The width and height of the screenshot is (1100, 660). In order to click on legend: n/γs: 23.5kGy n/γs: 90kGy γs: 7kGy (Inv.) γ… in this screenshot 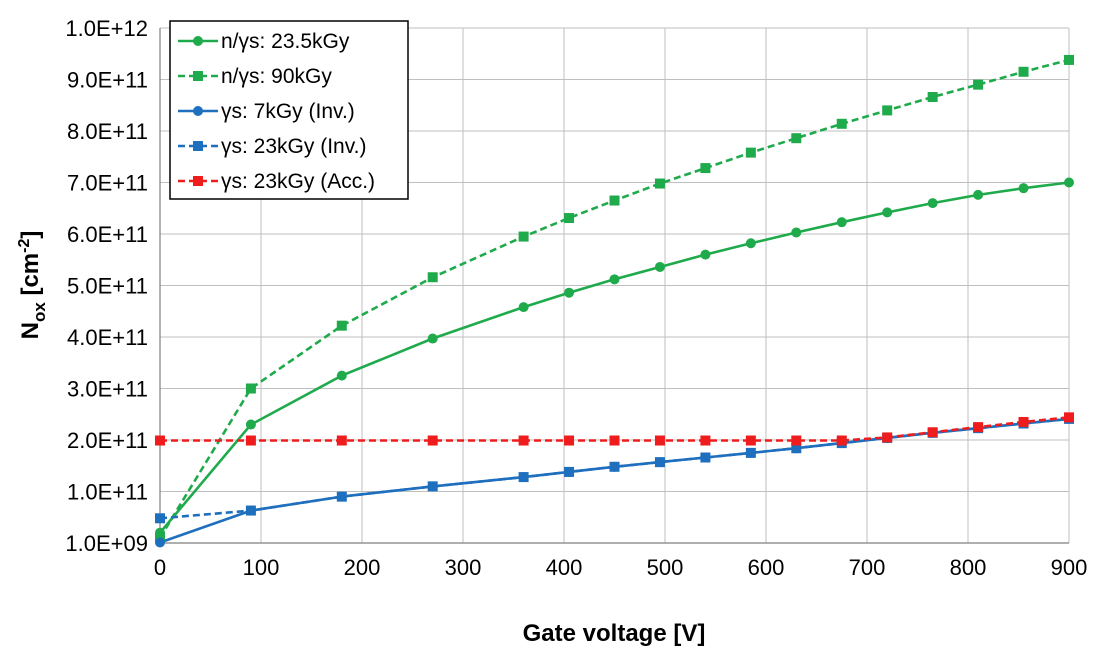, I will do `click(289, 110)`.